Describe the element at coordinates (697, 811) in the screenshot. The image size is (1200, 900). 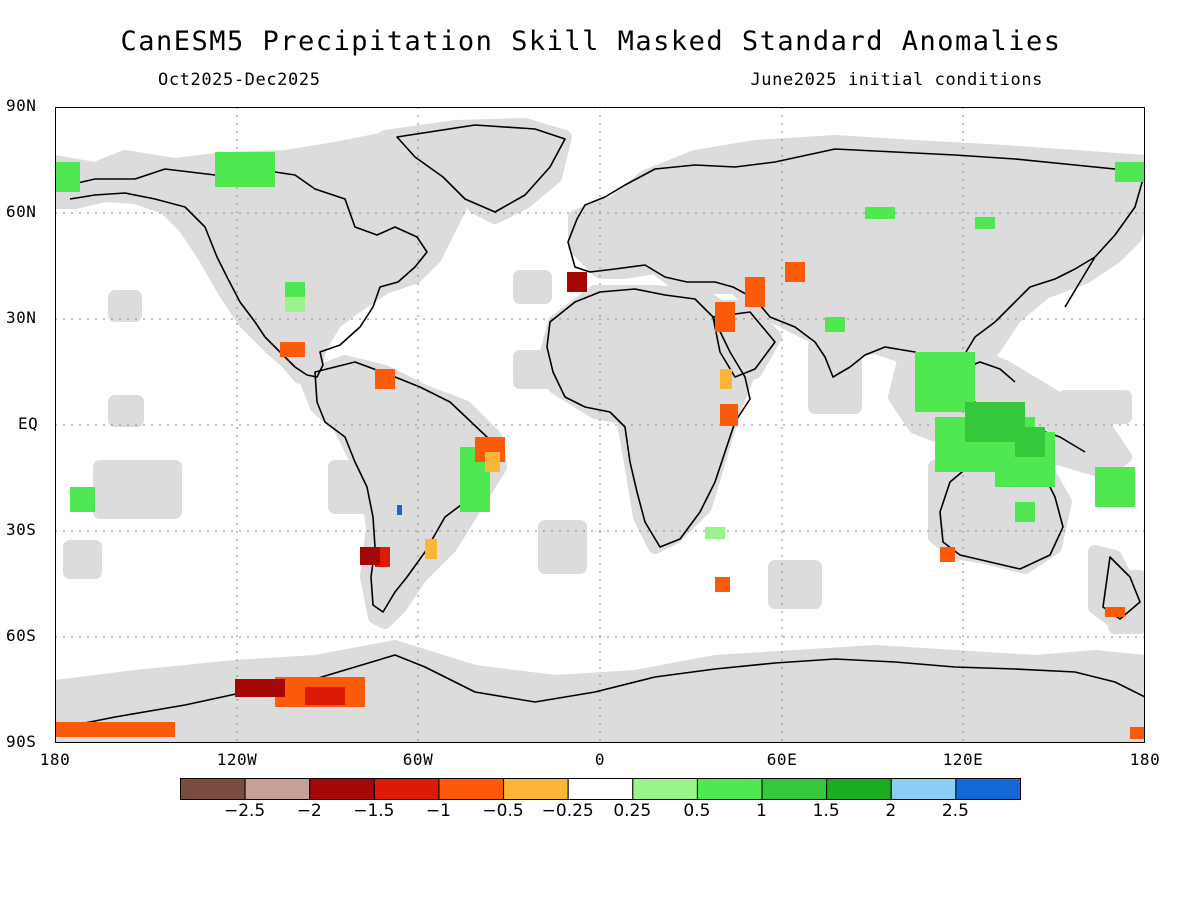
I see `colorbar-tick-label: 0.5` at that location.